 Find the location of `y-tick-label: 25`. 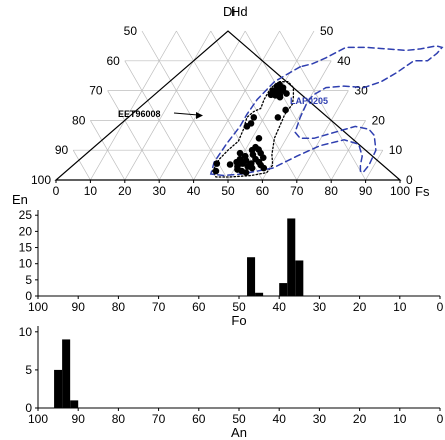

y-tick-label: 25 is located at coordinates (26, 215).